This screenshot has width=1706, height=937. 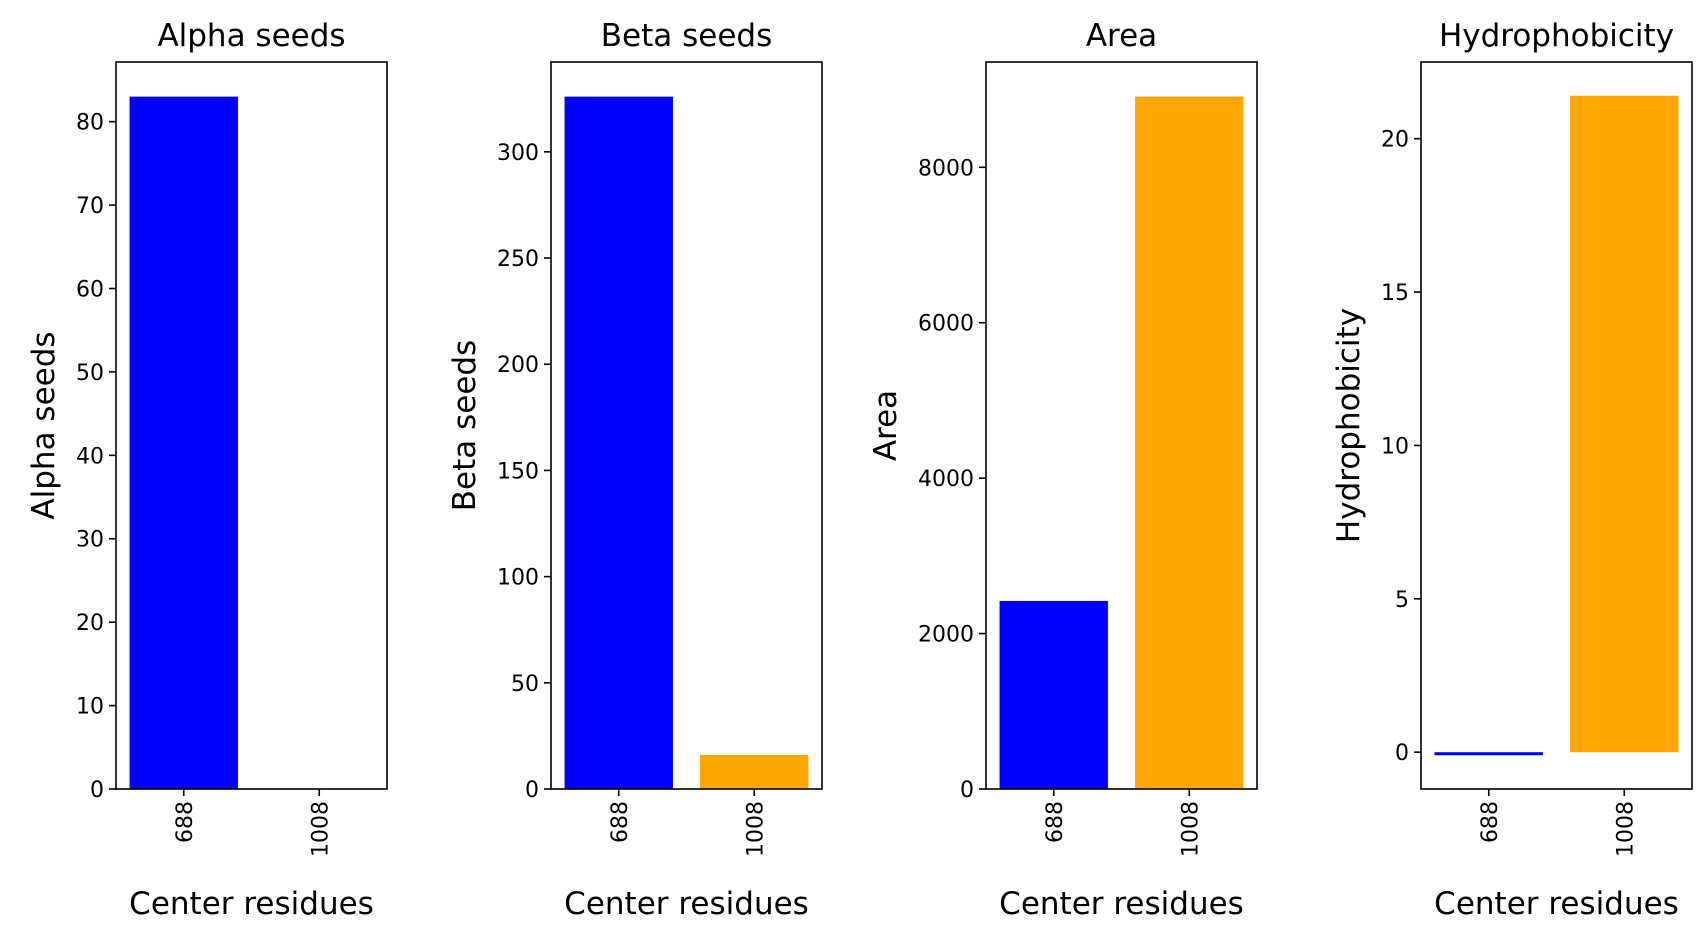 What do you see at coordinates (90, 123) in the screenshot?
I see `y-tick-label: 80` at bounding box center [90, 123].